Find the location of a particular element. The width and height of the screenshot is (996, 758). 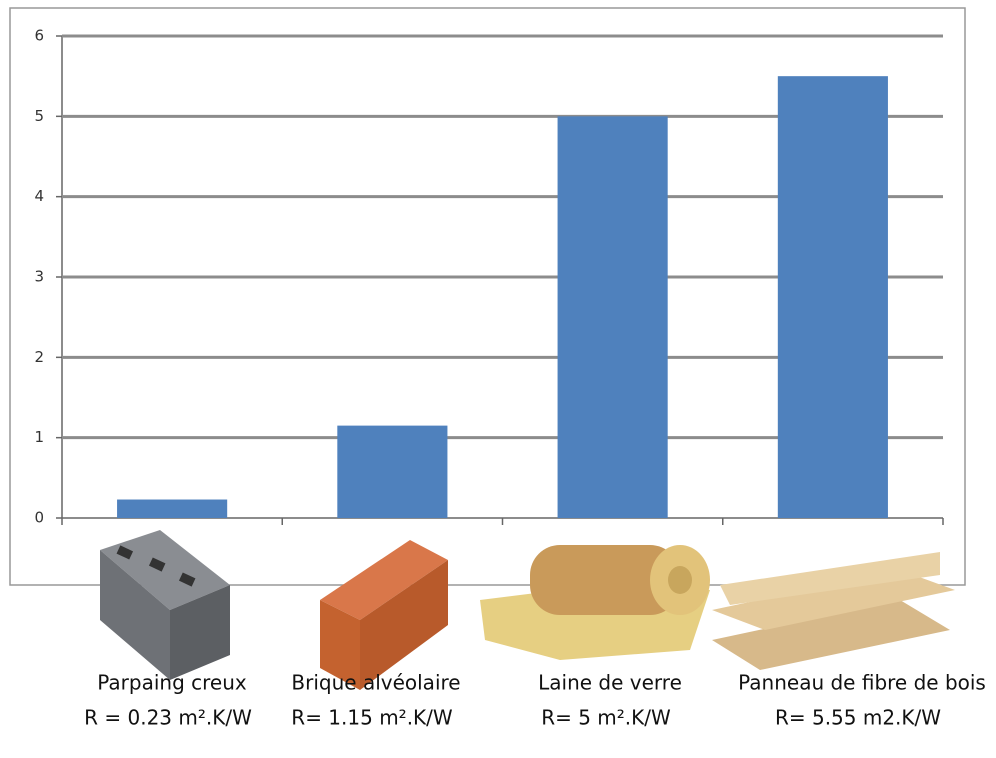

category-label: Parpaing creux is located at coordinates (172, 683).